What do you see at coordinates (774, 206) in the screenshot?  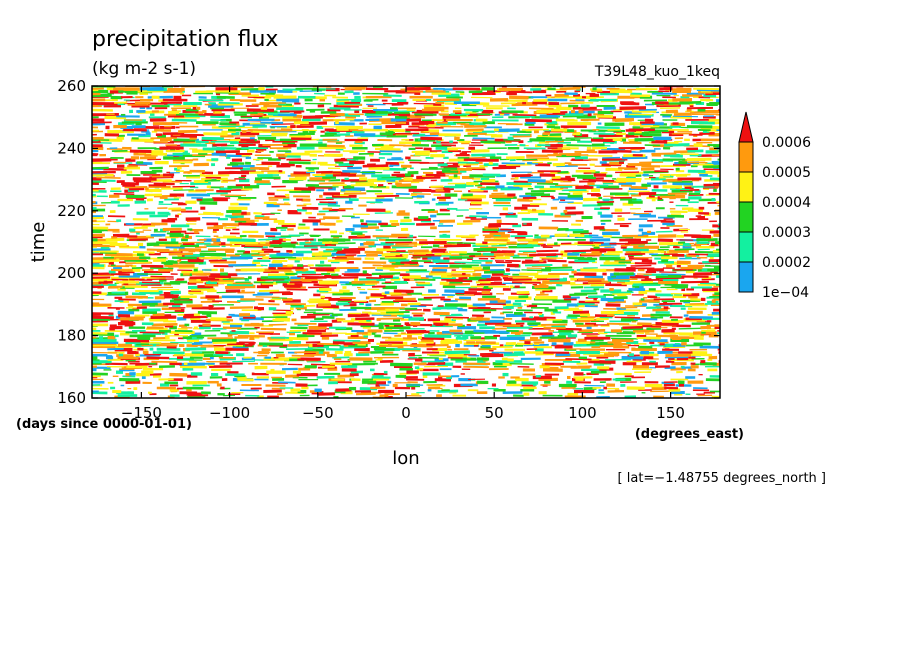 I see `colorbar: 1e−04 0.0002 0.0003 0.0004 0.0005 0.0006` at bounding box center [774, 206].